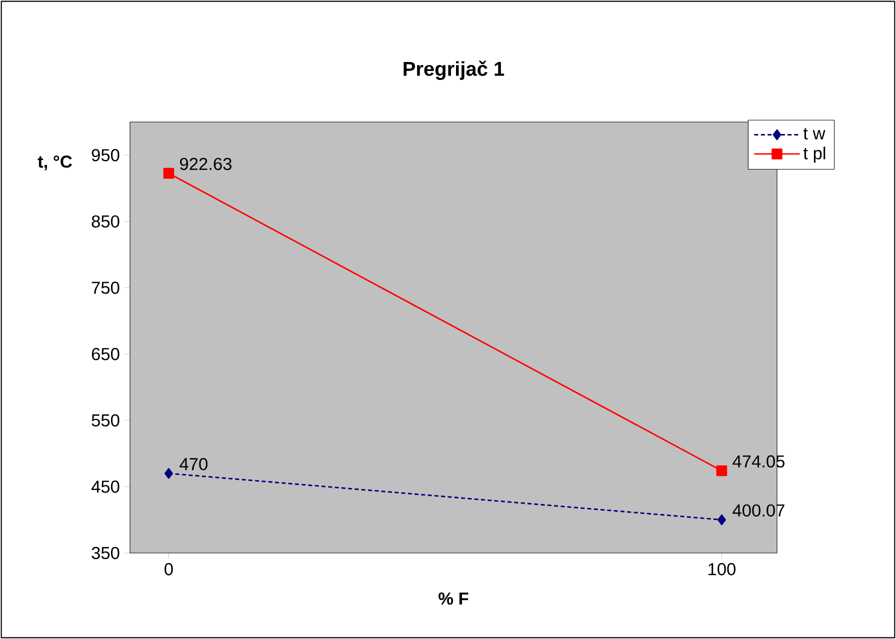 This screenshot has width=896, height=639. I want to click on y-tick-label: 350, so click(106, 553).